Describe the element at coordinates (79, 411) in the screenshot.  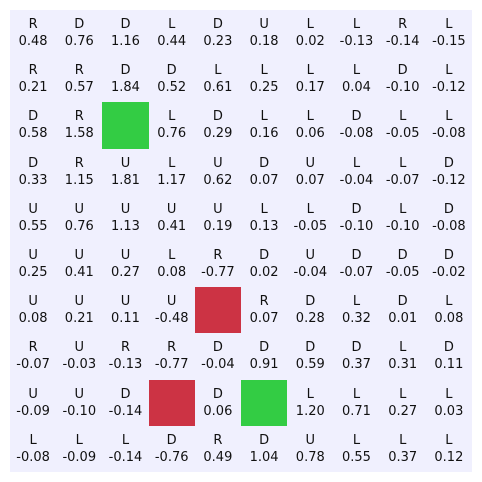
I see `cell-value-label: -0.10` at that location.